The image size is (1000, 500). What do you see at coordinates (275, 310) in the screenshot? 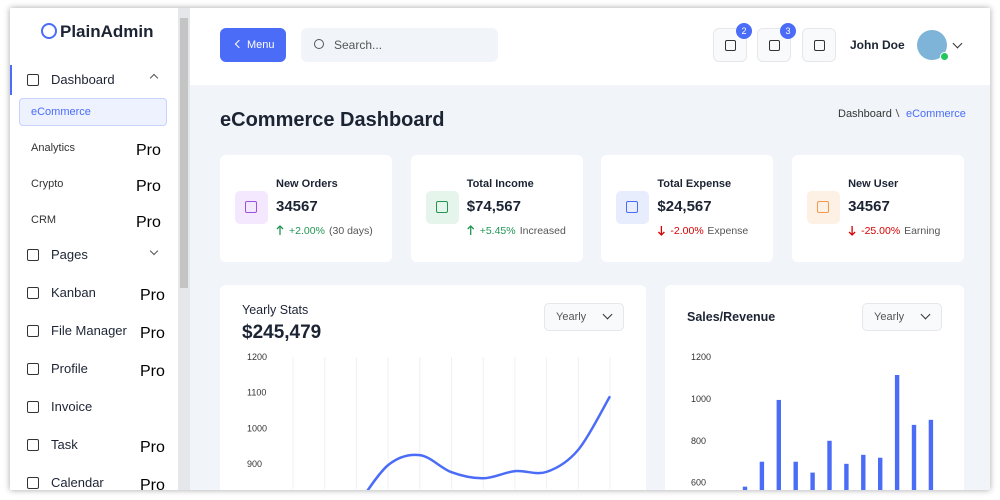
I see `chart-title: Yearly Stats` at bounding box center [275, 310].